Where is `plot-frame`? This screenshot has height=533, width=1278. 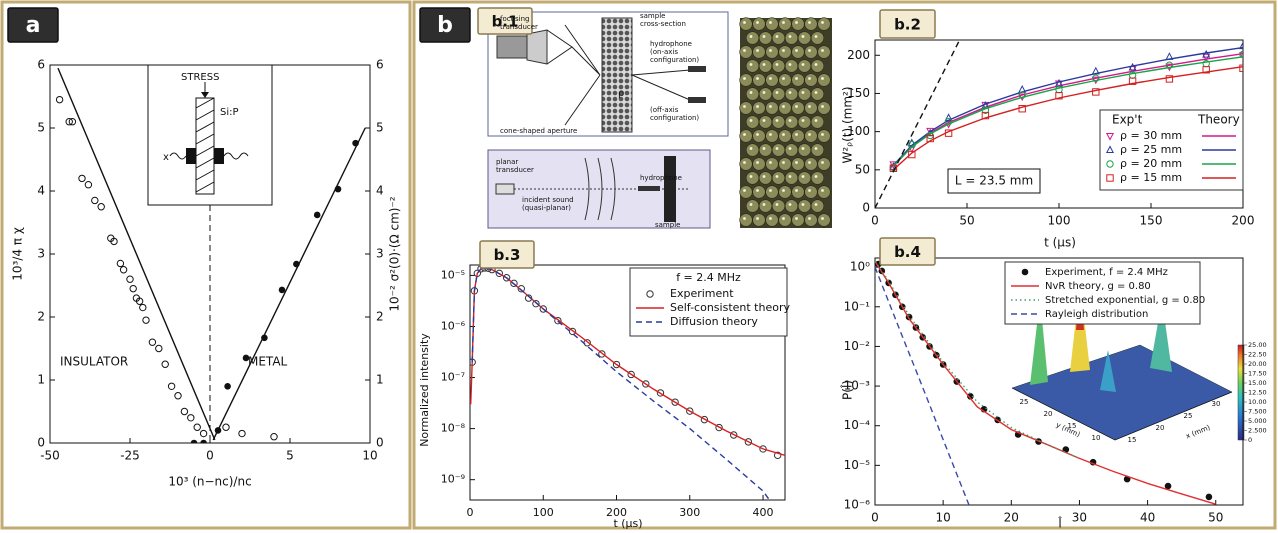
plot-frame is located at coordinates (627, 382).